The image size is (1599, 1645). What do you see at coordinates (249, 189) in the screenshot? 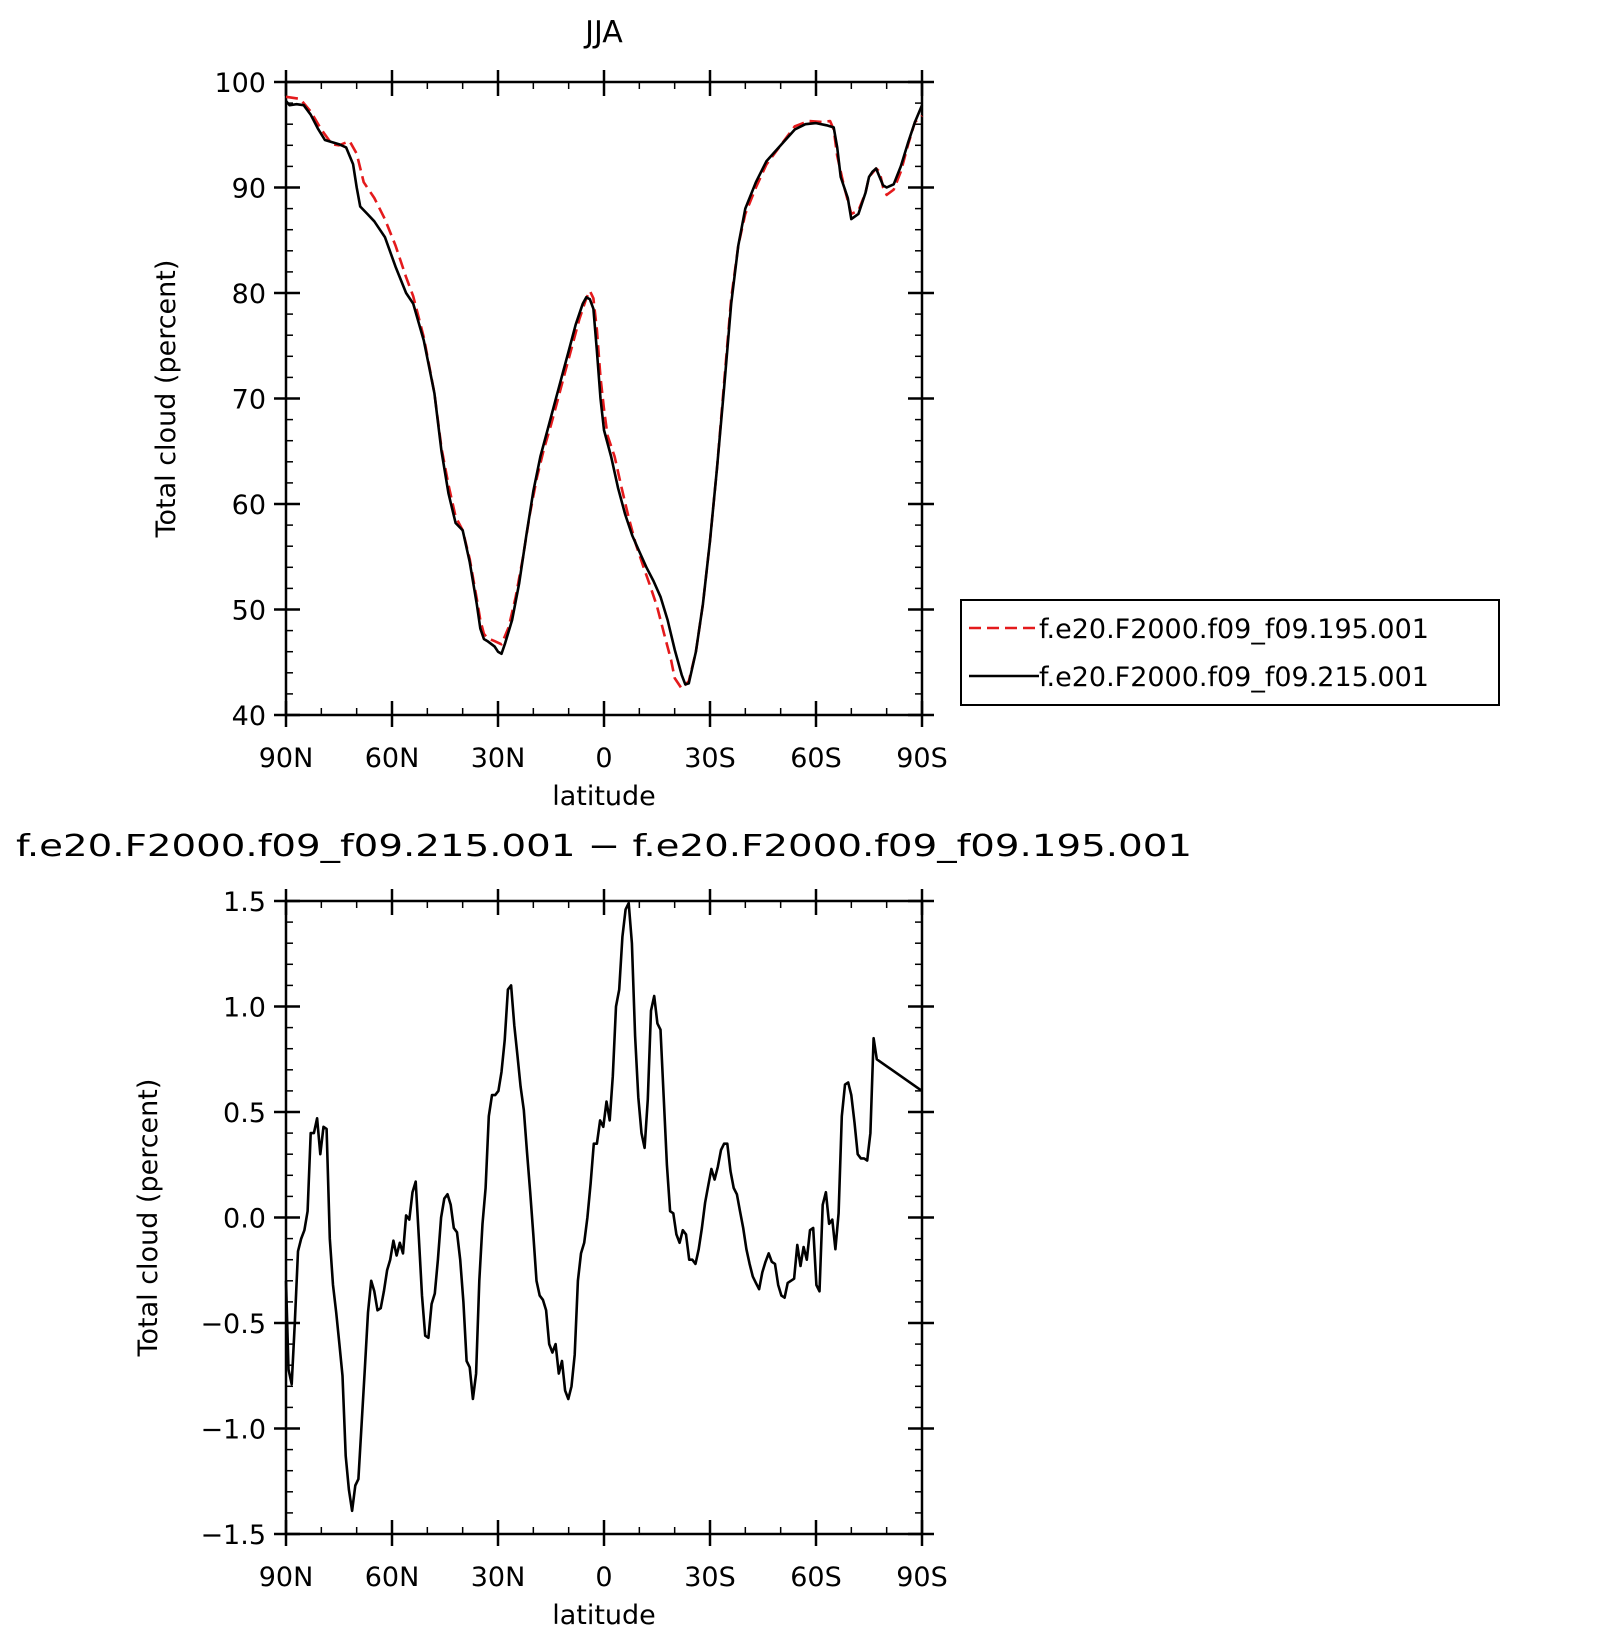
I see `y-tick-label: 90` at bounding box center [249, 189].